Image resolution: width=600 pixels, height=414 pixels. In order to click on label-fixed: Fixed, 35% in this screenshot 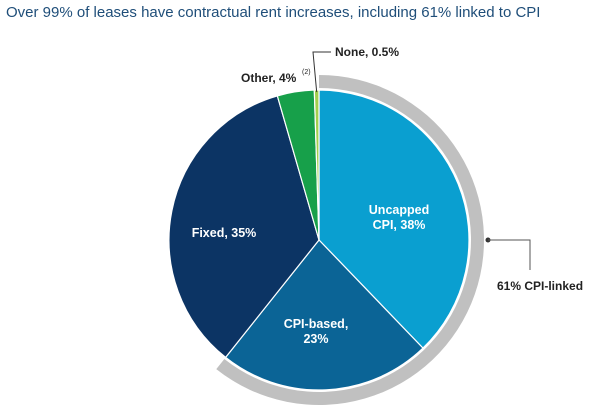, I will do `click(224, 233)`.